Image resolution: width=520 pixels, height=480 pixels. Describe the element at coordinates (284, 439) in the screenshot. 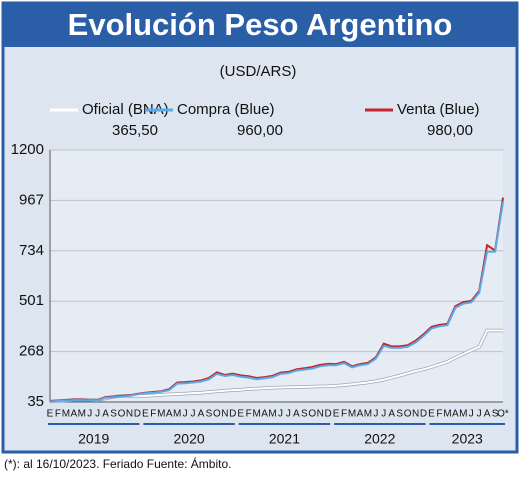

I see `year-label: 2021` at that location.